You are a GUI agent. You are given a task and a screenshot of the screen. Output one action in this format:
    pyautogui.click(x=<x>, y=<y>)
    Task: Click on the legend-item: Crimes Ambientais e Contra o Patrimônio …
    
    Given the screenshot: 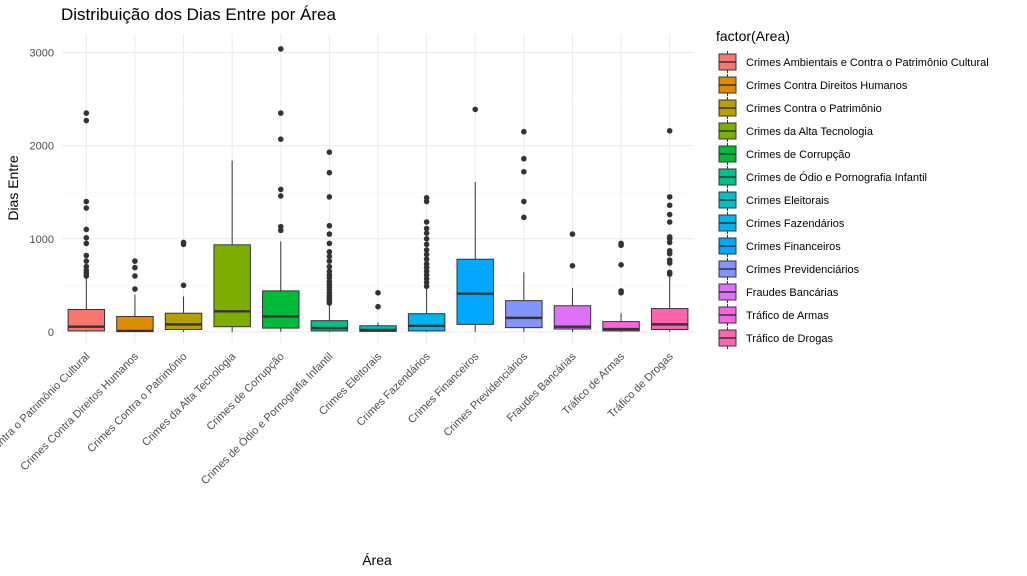 What is the action you would take?
    pyautogui.click(x=853, y=62)
    